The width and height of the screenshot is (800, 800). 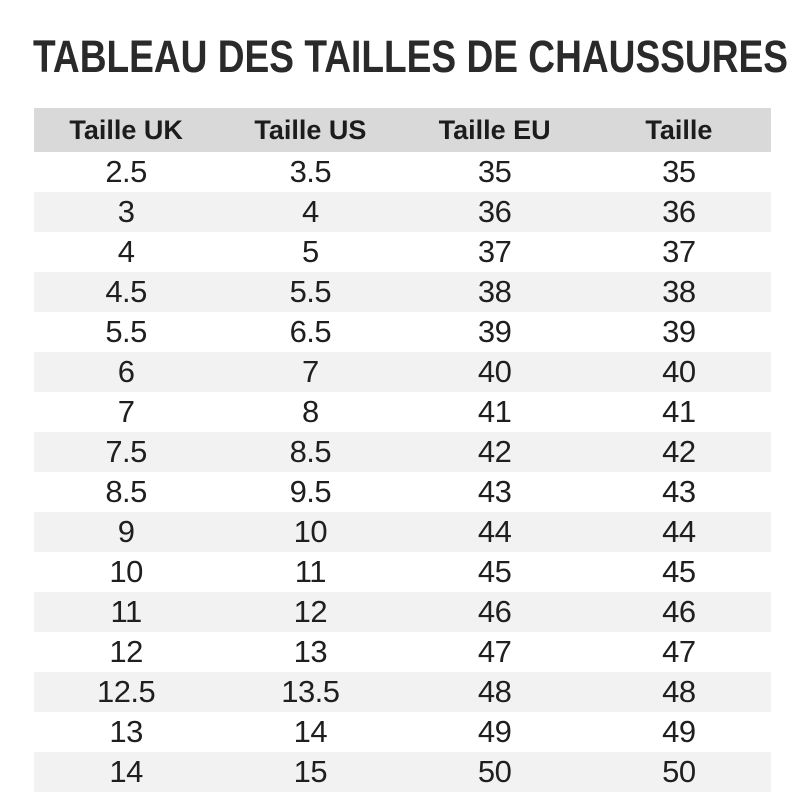 What do you see at coordinates (310, 251) in the screenshot?
I see `size-cell: 5` at bounding box center [310, 251].